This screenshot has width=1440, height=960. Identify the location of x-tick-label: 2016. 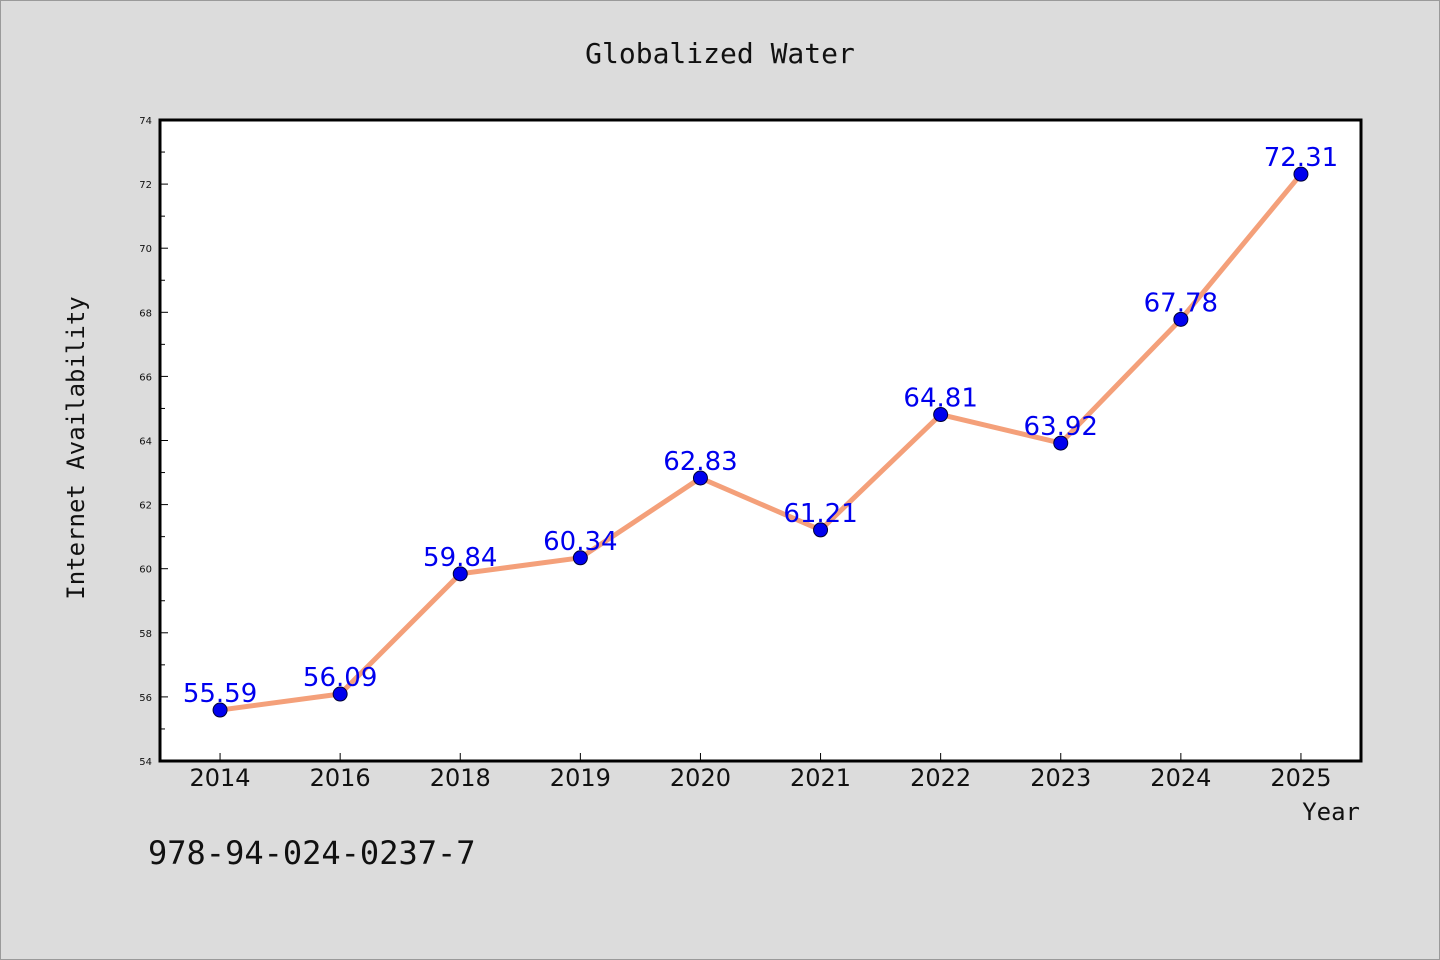
(340, 778).